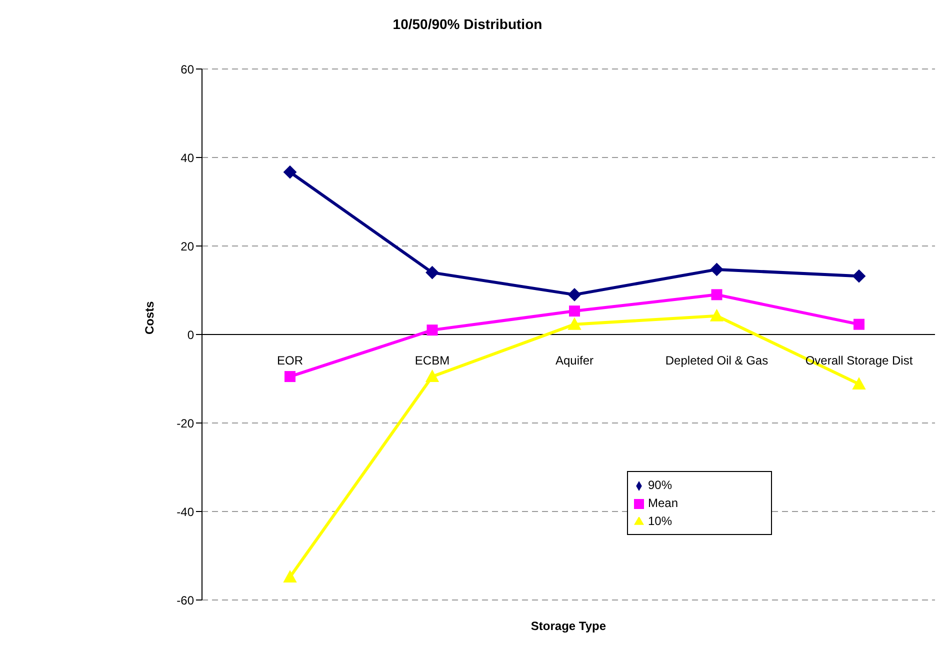  I want to click on legend-label: 90%, so click(660, 485).